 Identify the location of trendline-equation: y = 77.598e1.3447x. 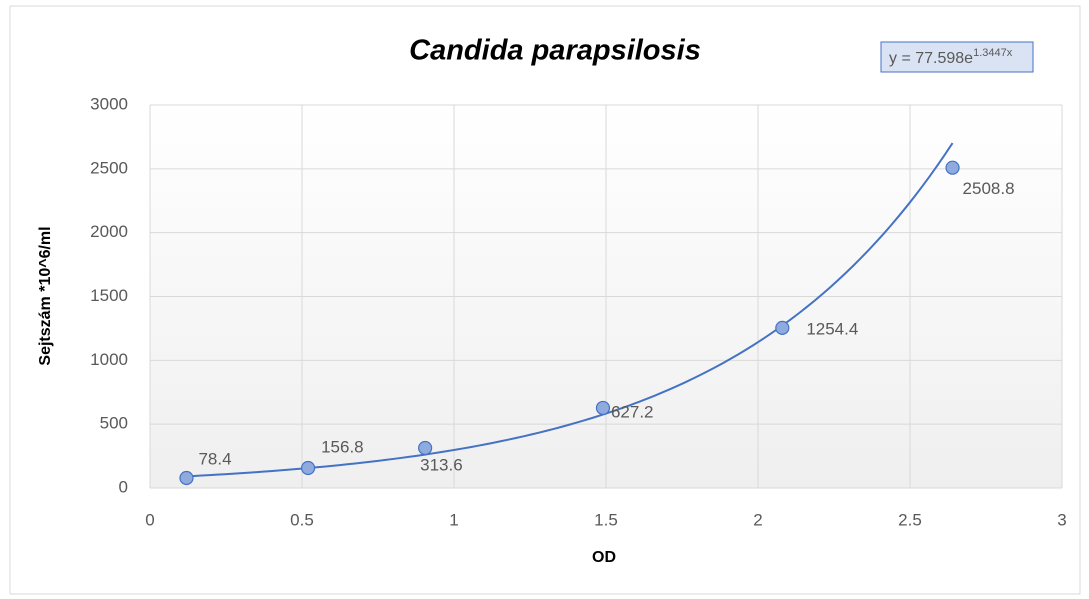
(951, 57).